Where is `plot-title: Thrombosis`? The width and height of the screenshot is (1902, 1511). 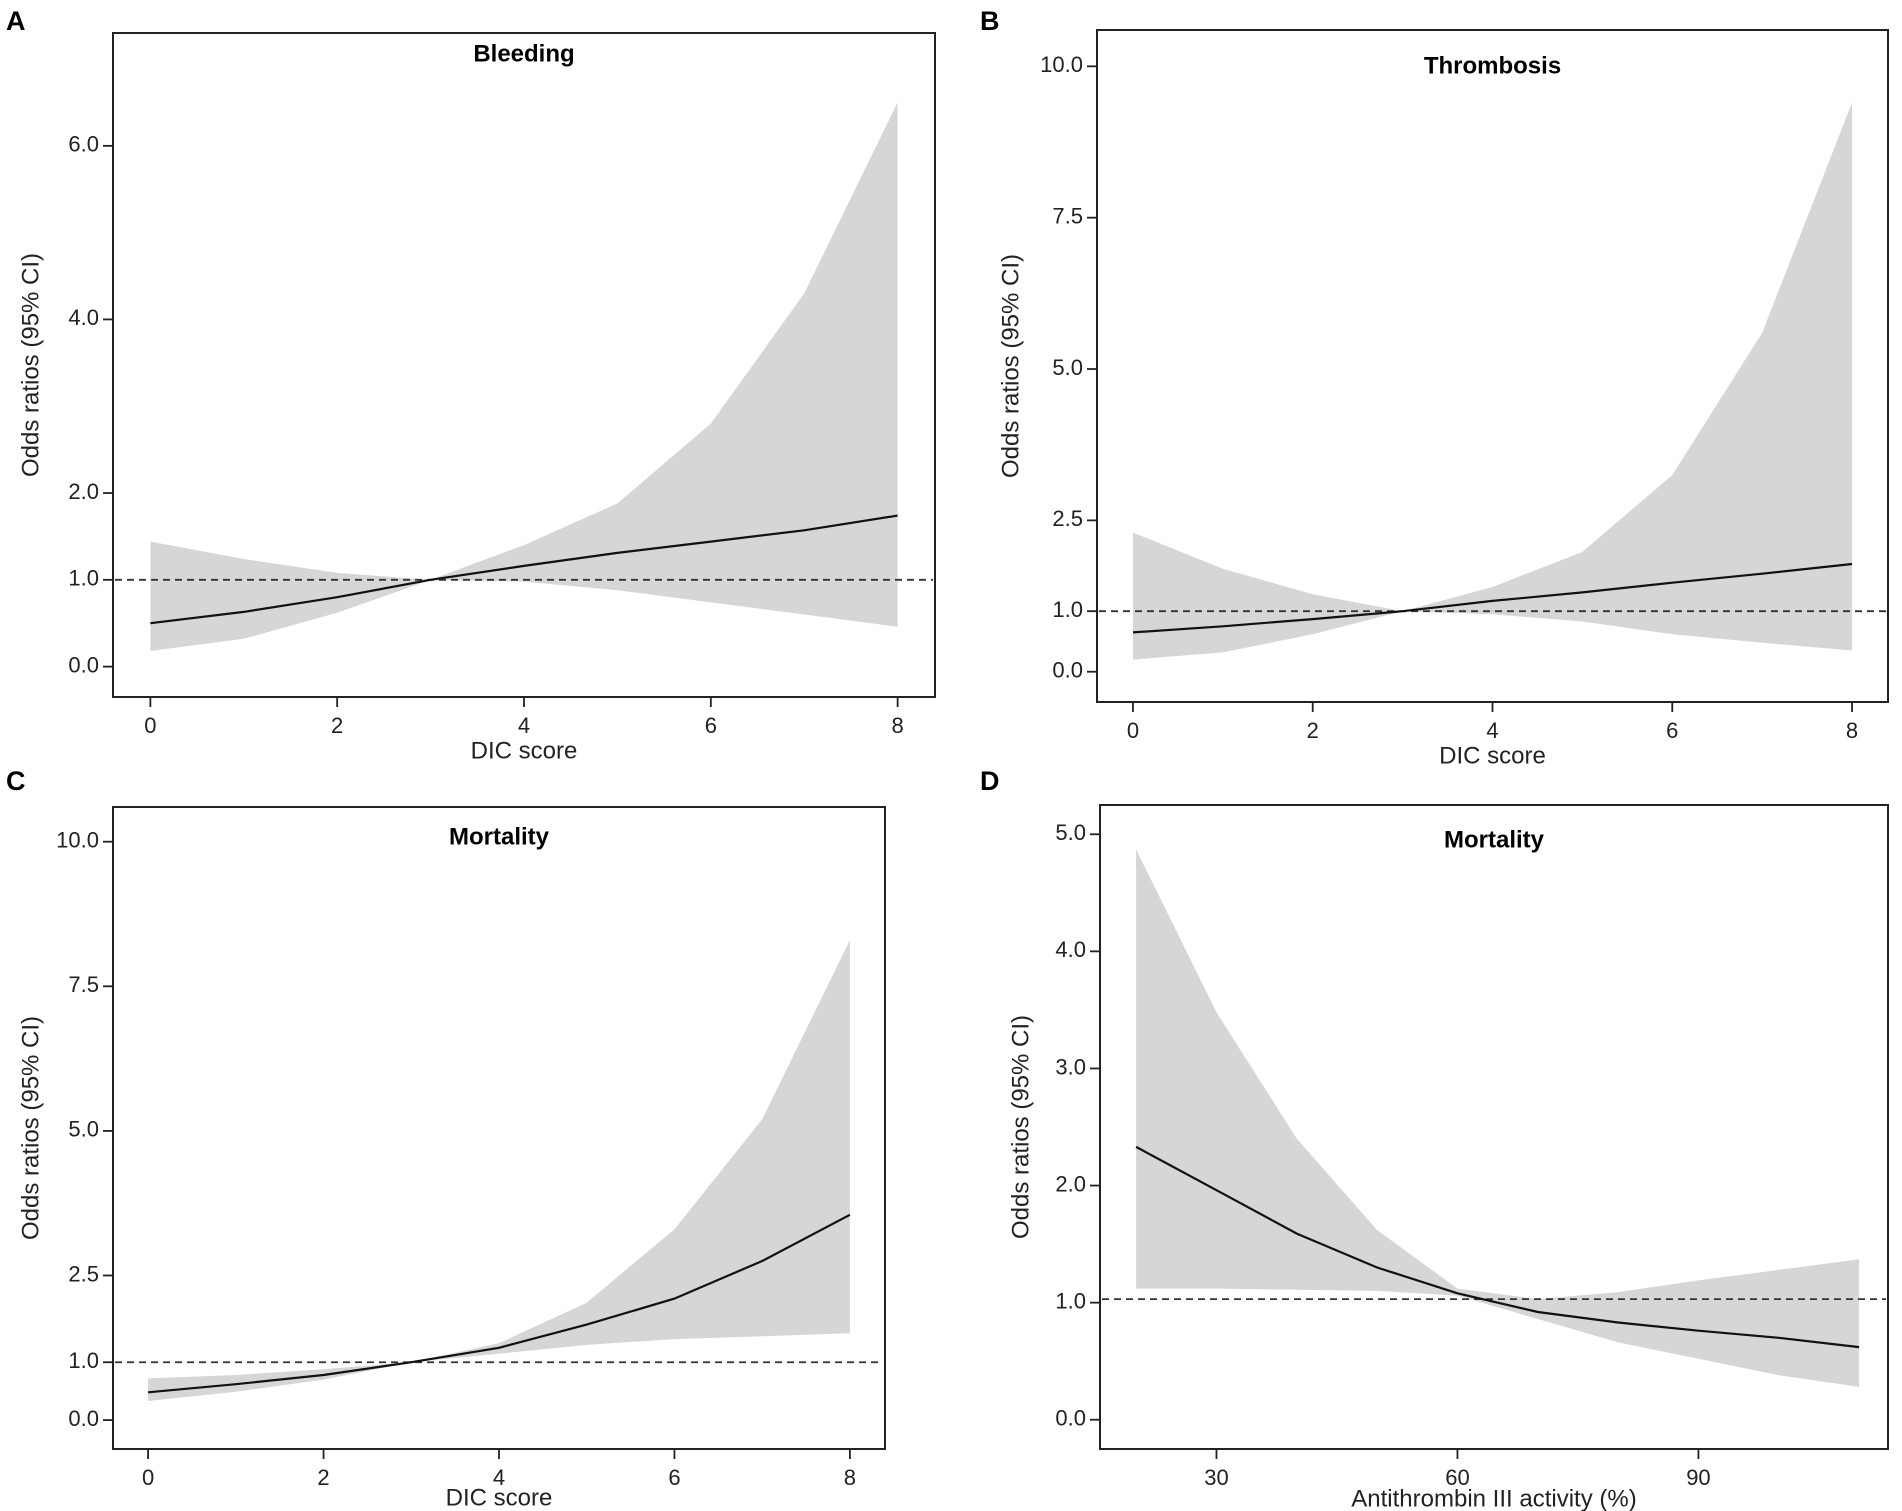 plot-title: Thrombosis is located at coordinates (1492, 65).